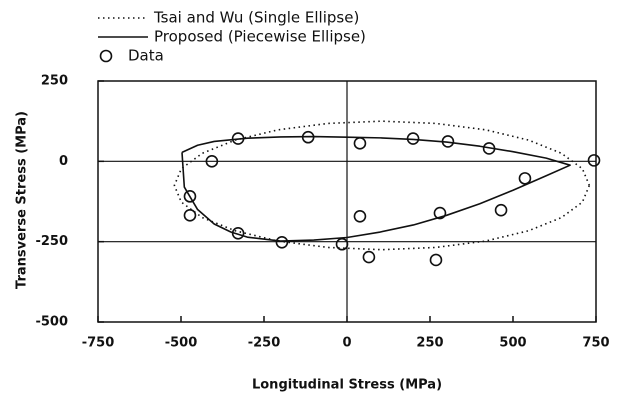 Image resolution: width=634 pixels, height=401 pixels. What do you see at coordinates (146, 56) in the screenshot?
I see `legend-label: Data` at bounding box center [146, 56].